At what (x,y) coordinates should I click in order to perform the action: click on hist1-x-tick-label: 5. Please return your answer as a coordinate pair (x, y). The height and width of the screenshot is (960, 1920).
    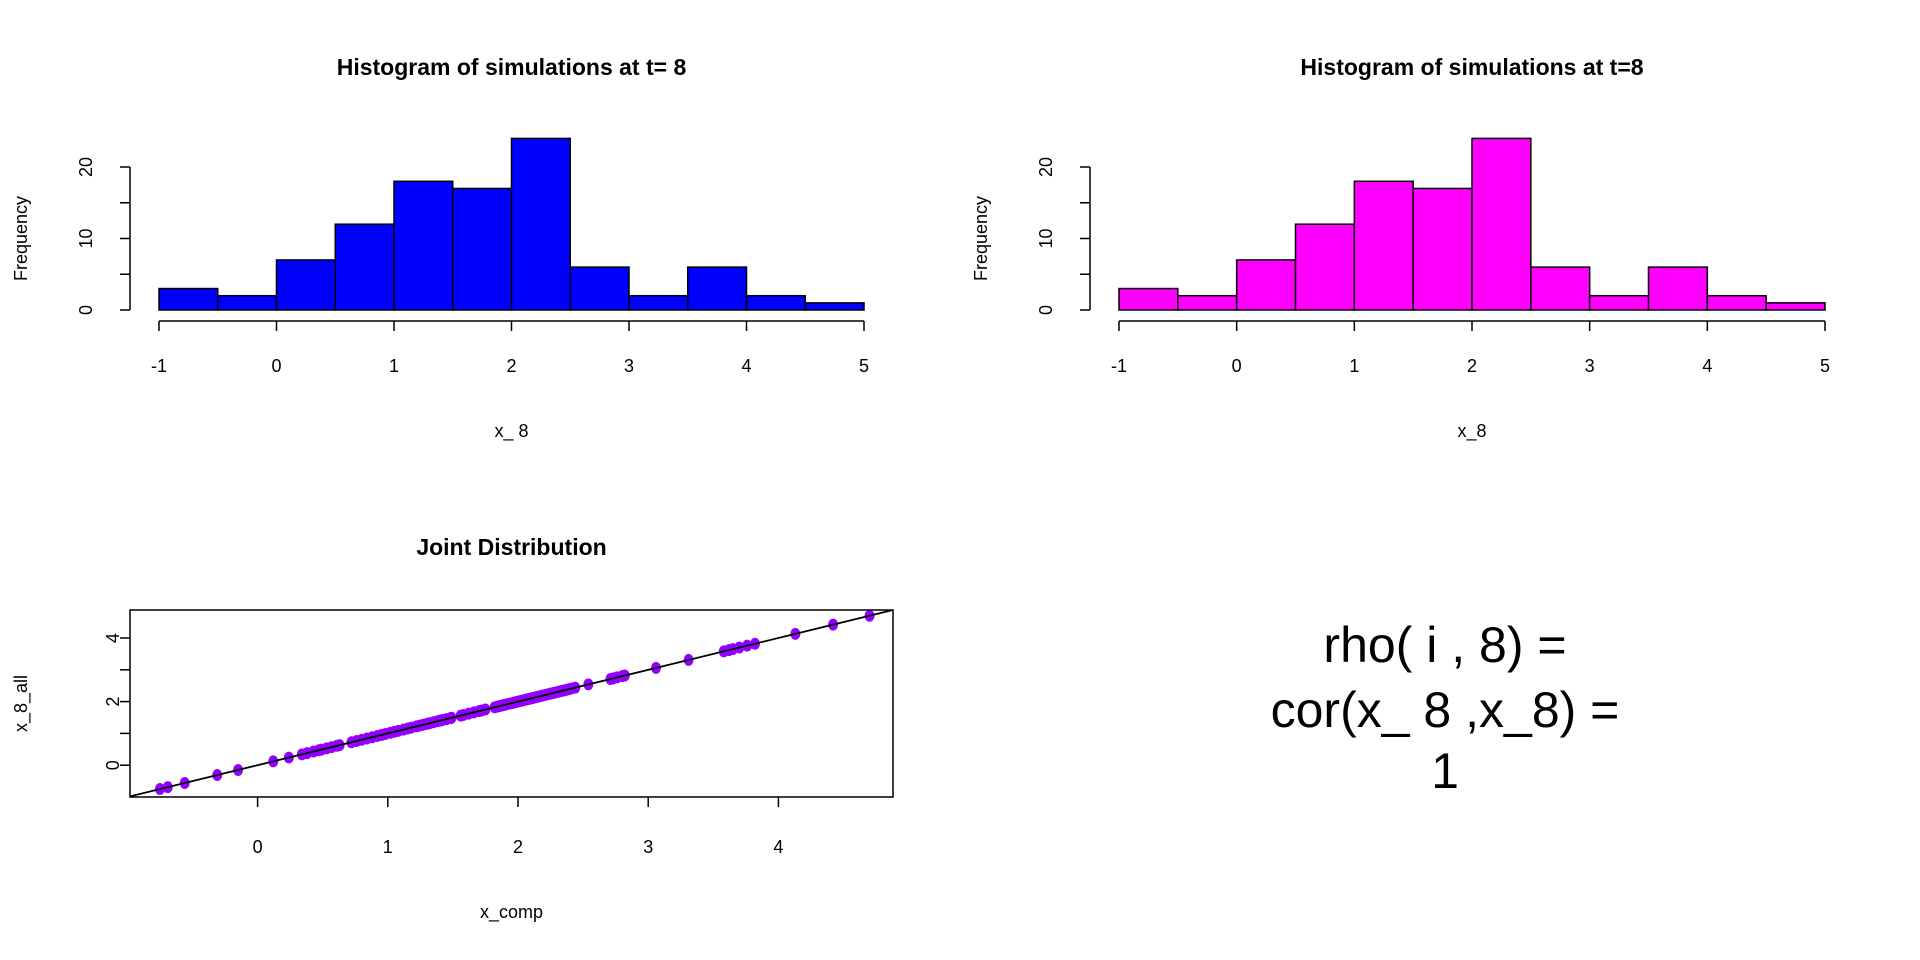
    Looking at the image, I should click on (864, 366).